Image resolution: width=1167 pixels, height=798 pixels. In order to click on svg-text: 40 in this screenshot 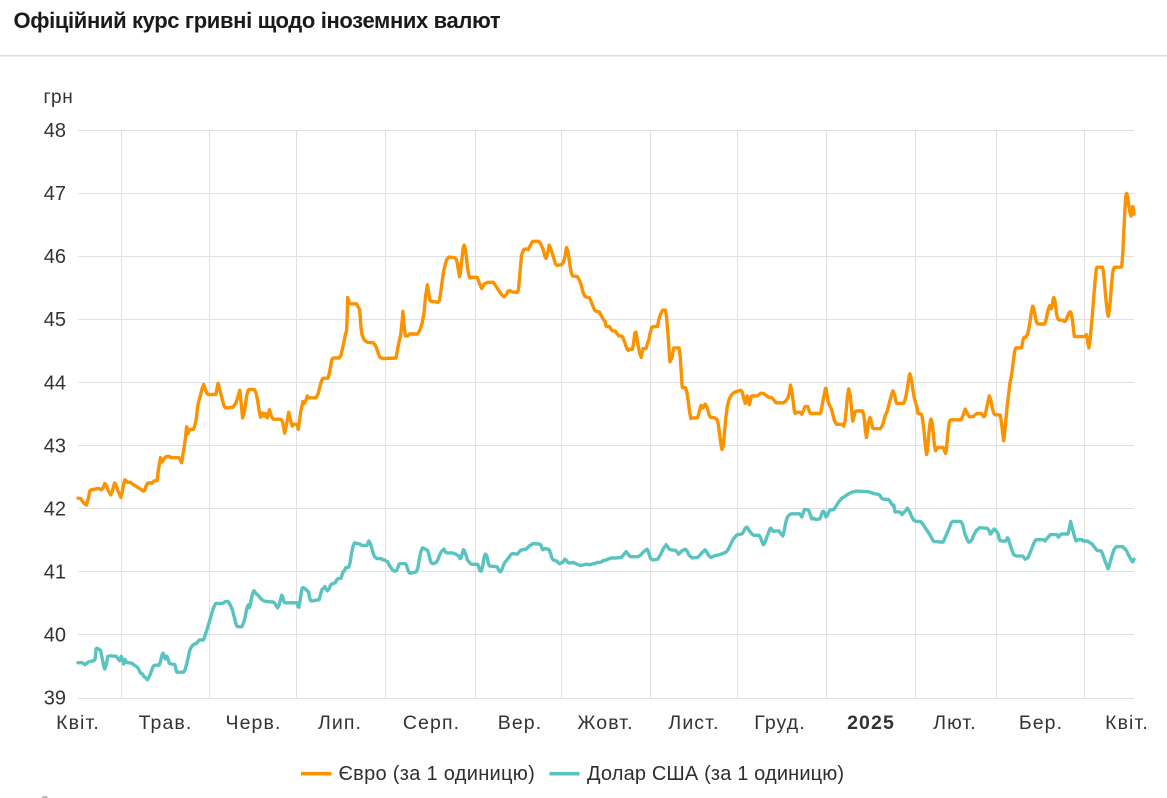, I will do `click(55, 636)`.